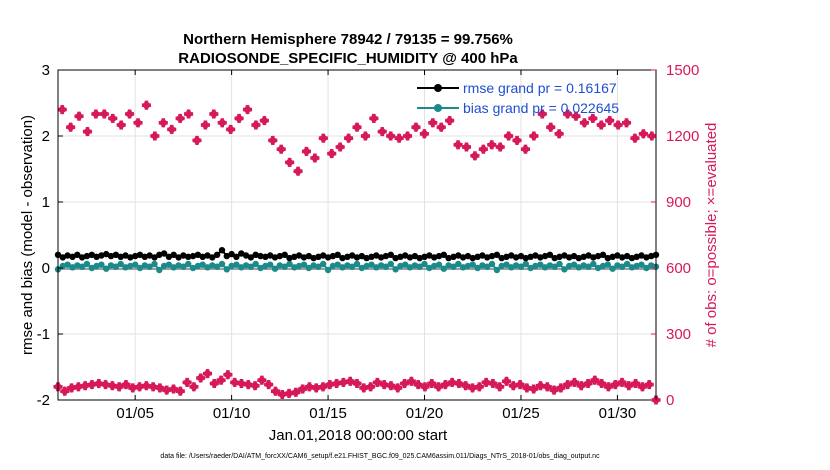 The width and height of the screenshot is (830, 470). What do you see at coordinates (541, 108) in the screenshot?
I see `legend-bias-label: bias grand pr = 0.022645` at bounding box center [541, 108].